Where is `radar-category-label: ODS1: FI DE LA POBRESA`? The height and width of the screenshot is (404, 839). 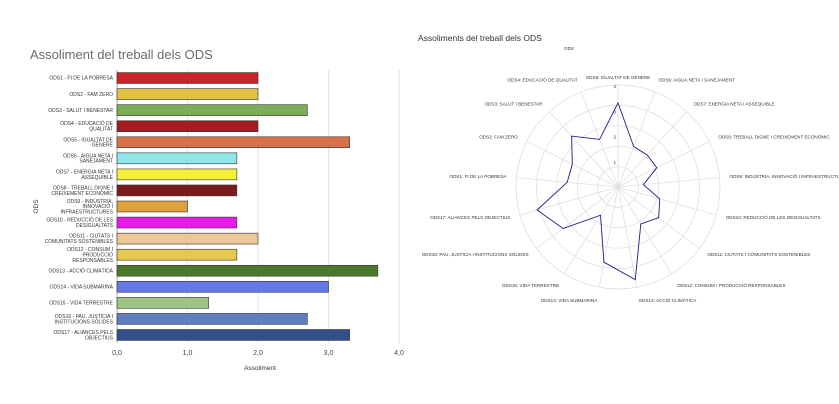
radar-category-label: ODS1: FI DE LA POBRESA is located at coordinates (479, 176).